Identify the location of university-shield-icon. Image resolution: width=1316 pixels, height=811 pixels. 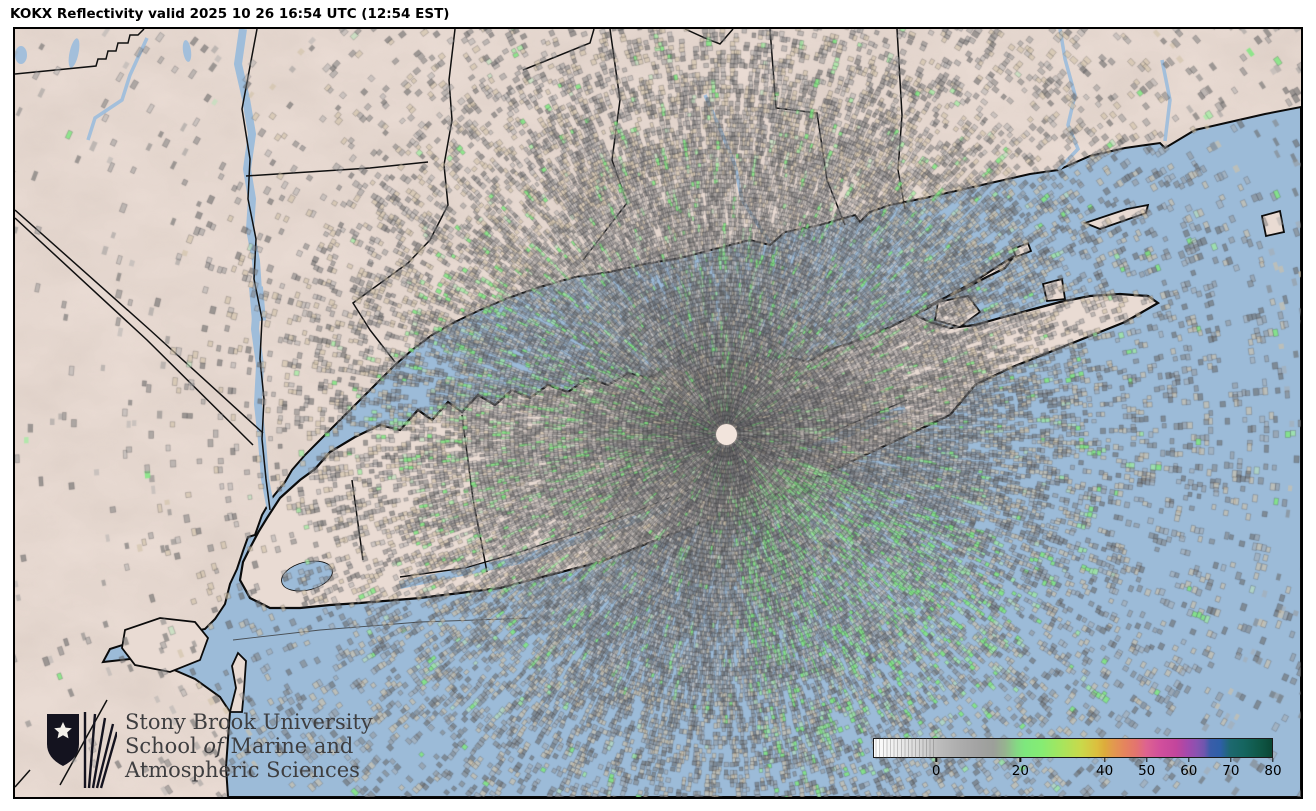
(82, 750).